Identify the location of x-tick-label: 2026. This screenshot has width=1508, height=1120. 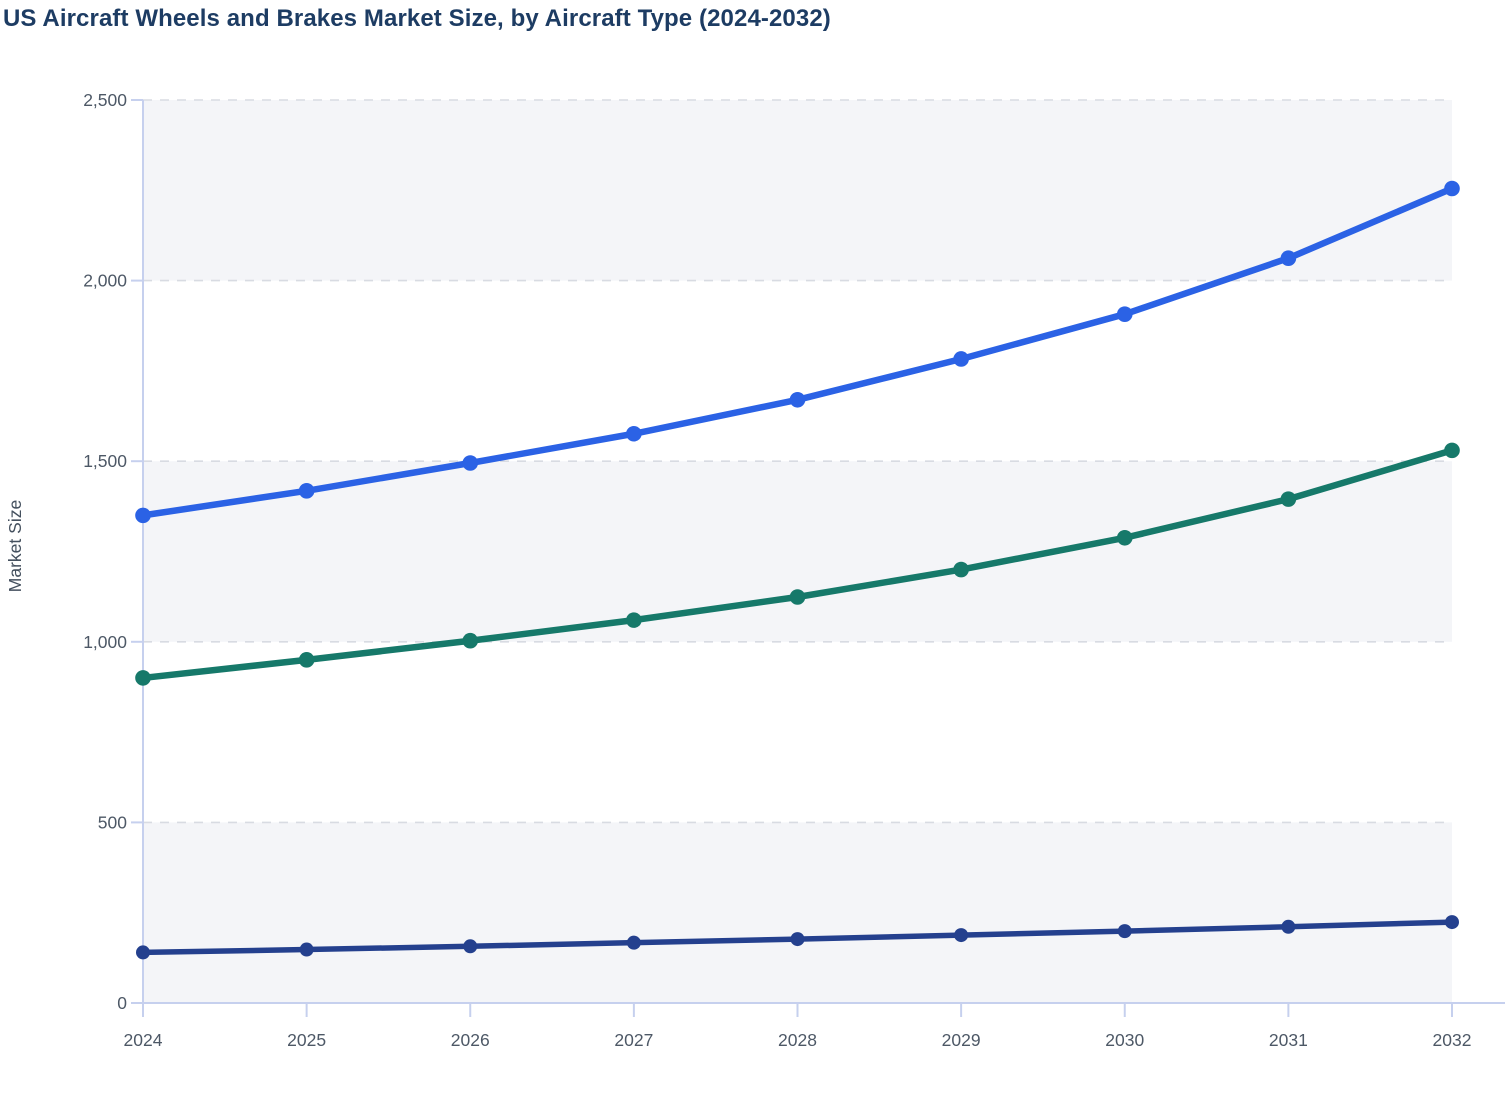
(470, 1040).